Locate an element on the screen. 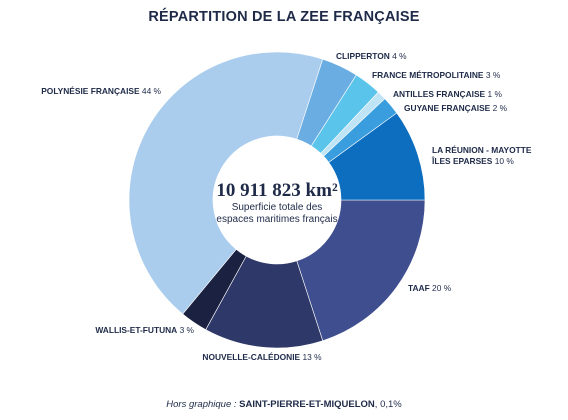  label-antilles-francaise: ANTILLES FRANÇAISE 1 % is located at coordinates (447, 94).